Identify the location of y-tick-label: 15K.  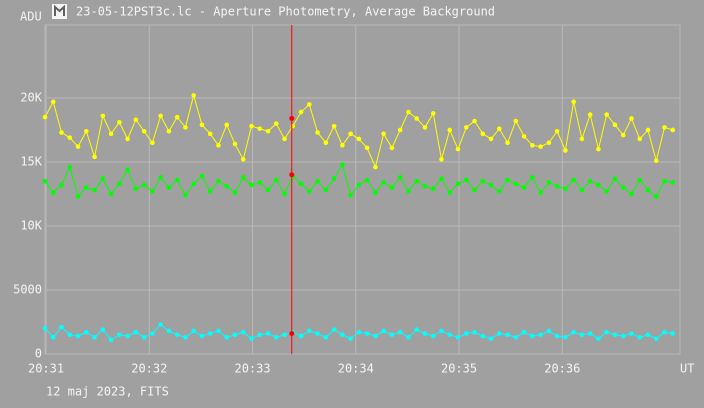
(31, 161).